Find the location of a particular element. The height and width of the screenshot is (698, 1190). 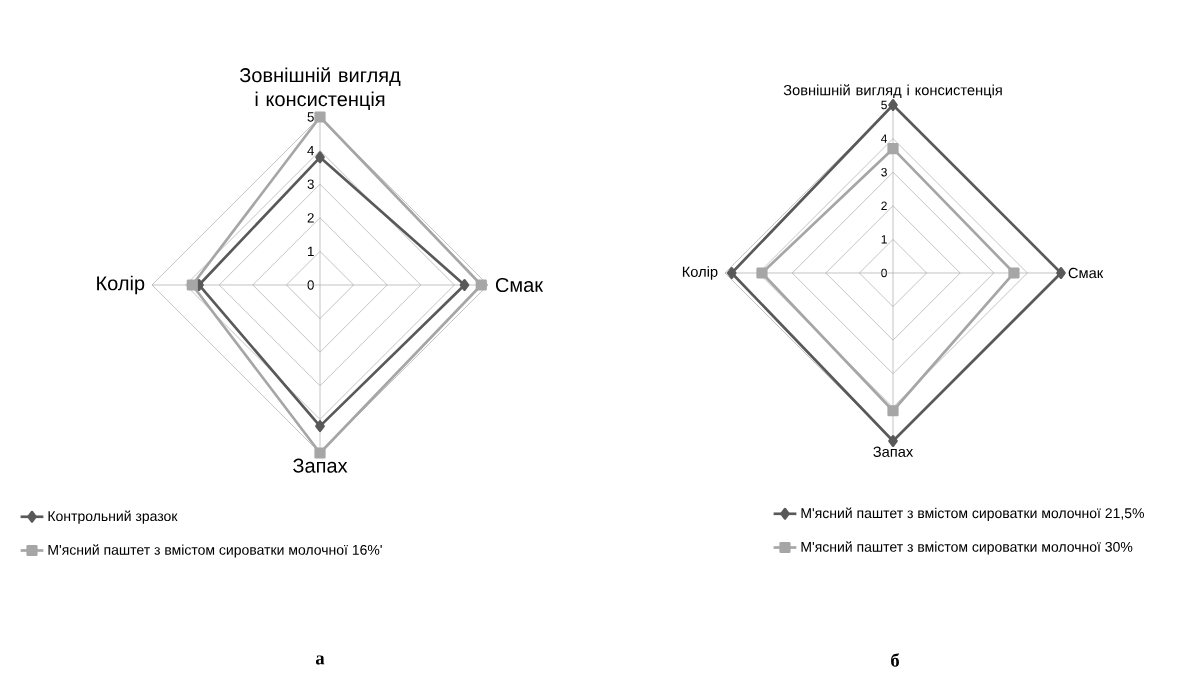

legend-label: М'ясний паштет з вмістом сироватки молочної 21,5% is located at coordinates (972, 514).